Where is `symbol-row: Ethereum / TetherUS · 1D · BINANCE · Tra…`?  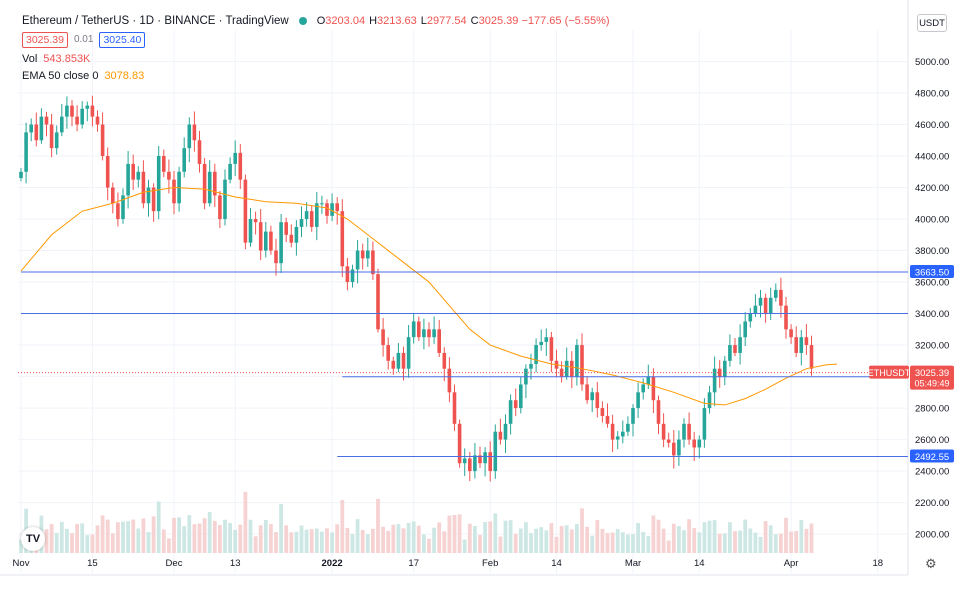 symbol-row: Ethereum / TetherUS · 1D · BINANCE · Tra… is located at coordinates (318, 21).